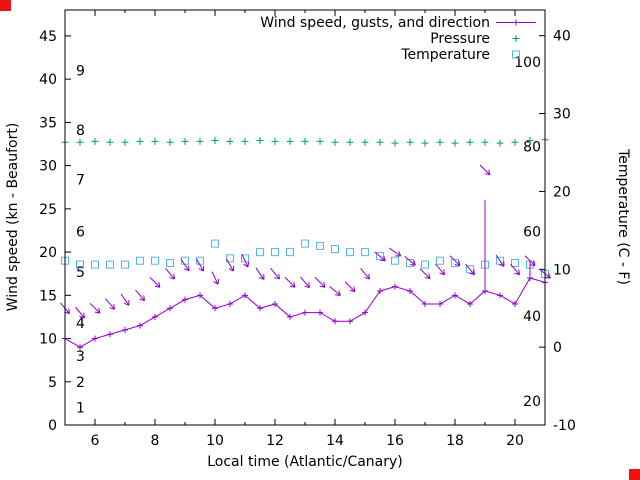  I want to click on legend-sample-marker-wind, so click(516, 22).